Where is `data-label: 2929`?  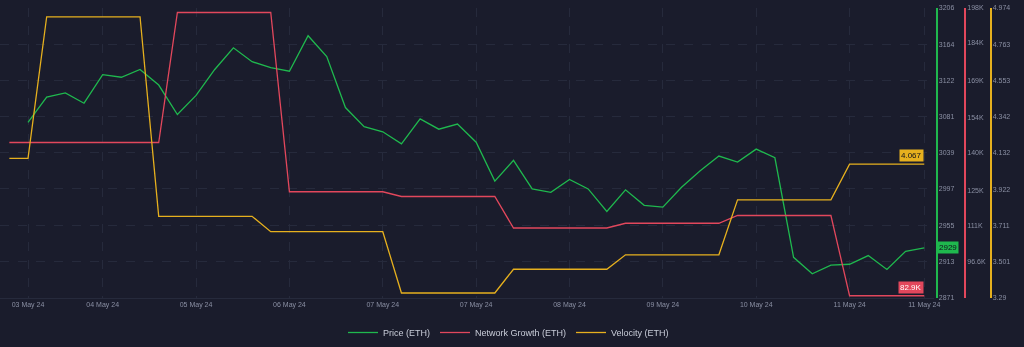 data-label: 2929 is located at coordinates (948, 247).